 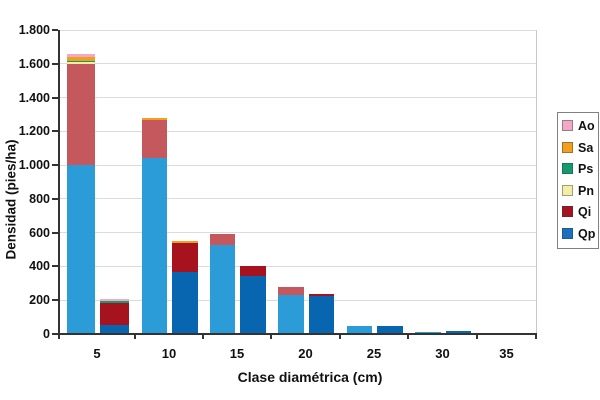 I want to click on y-tick-label-1.000: 1.000, so click(x=34, y=165).